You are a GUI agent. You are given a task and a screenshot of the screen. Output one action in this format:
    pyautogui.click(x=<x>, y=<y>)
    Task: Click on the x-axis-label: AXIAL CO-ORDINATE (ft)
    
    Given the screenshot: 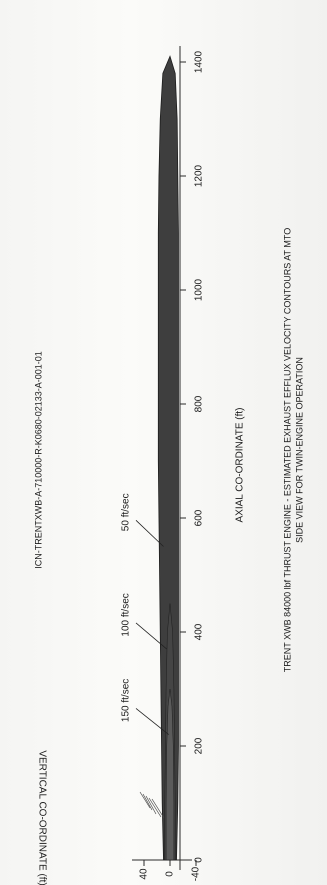 What is the action you would take?
    pyautogui.click(x=240, y=464)
    